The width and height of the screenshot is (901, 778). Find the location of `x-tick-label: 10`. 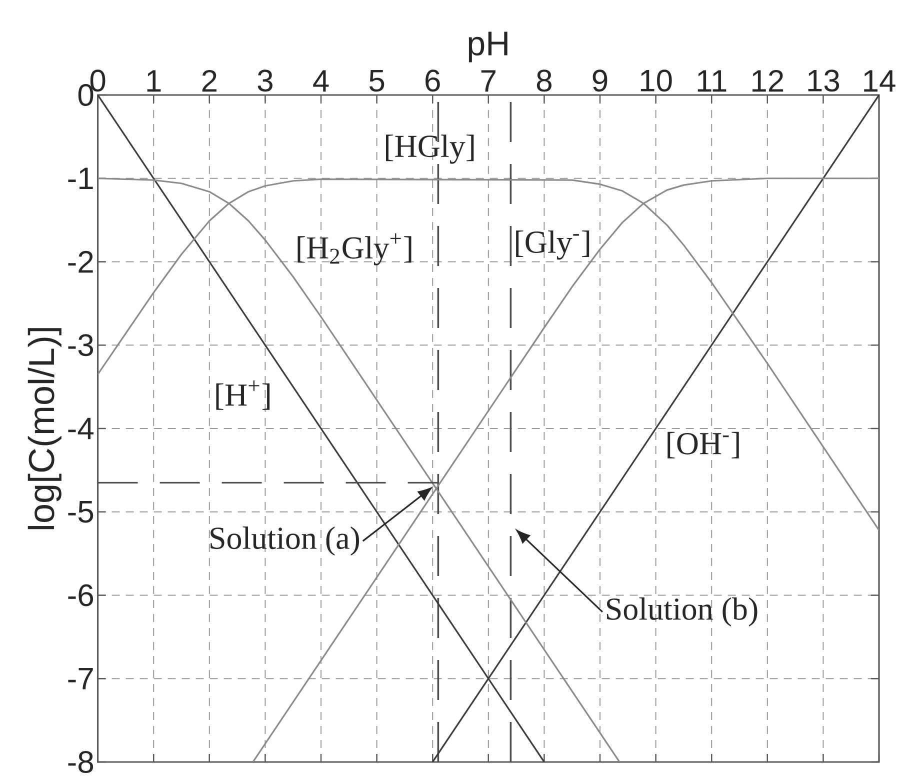

x-tick-label: 10 is located at coordinates (656, 81).